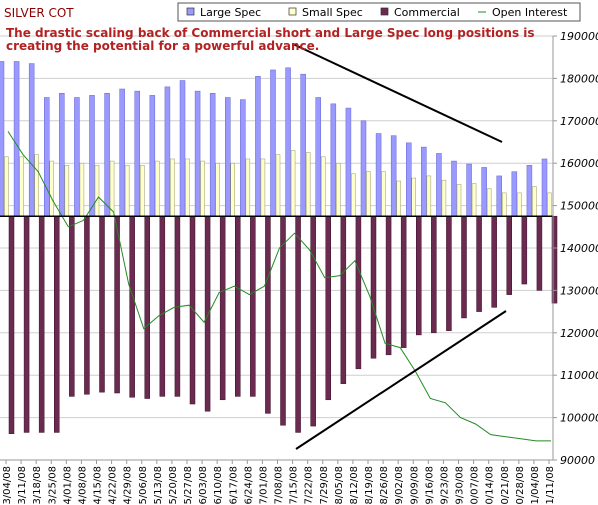 Image resolution: width=598 pixels, height=505 pixels. I want to click on x-tick-label: 07/08/08, so click(279, 485).